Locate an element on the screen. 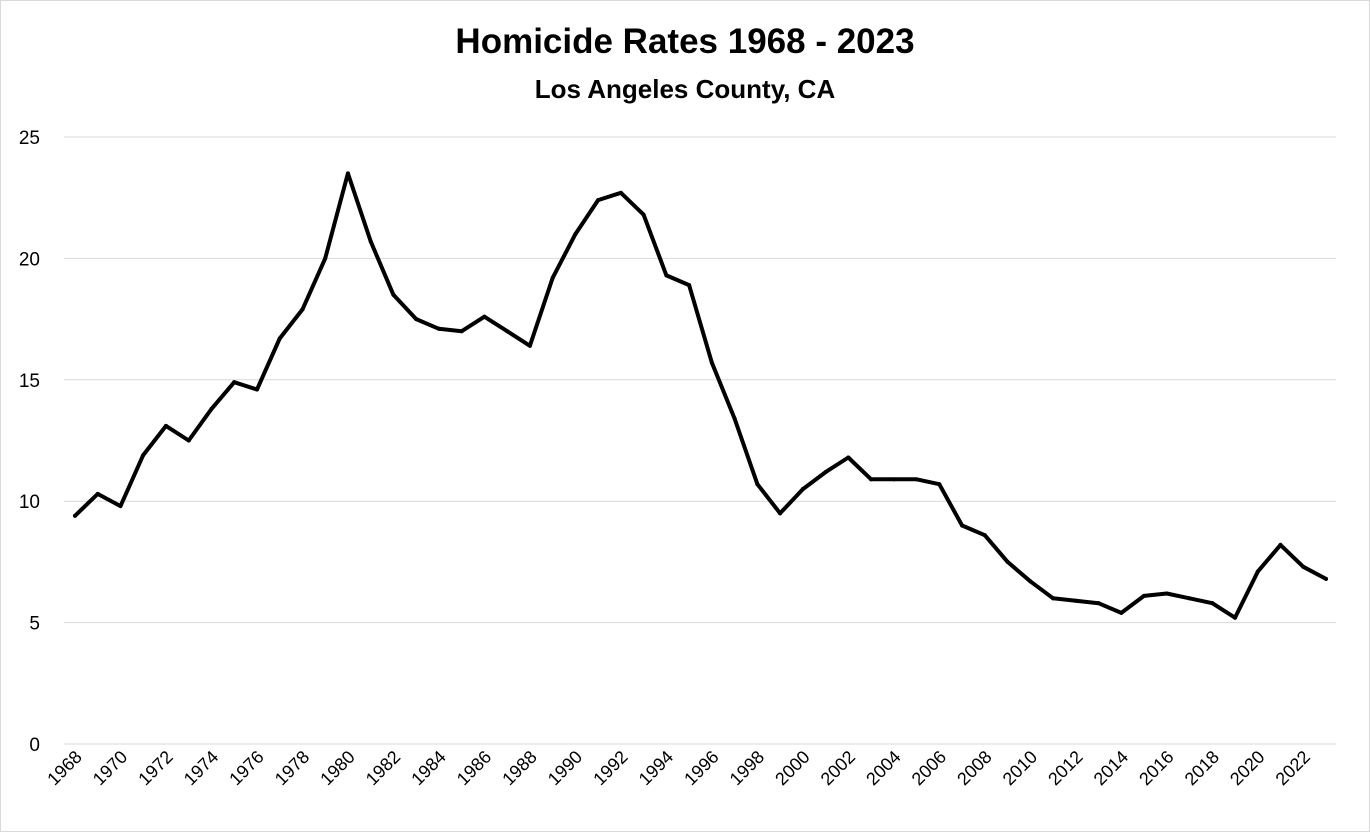  data-point-1979 is located at coordinates (325, 258).